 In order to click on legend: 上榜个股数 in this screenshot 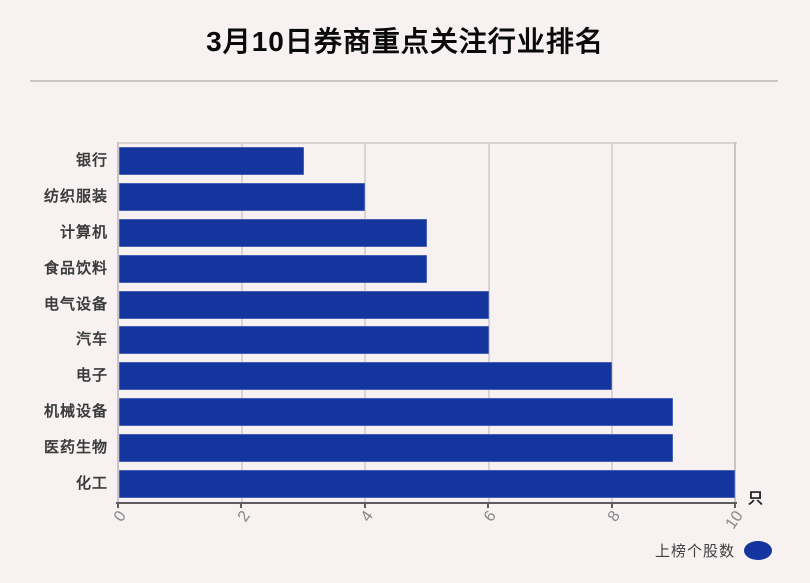, I will do `click(713, 550)`.